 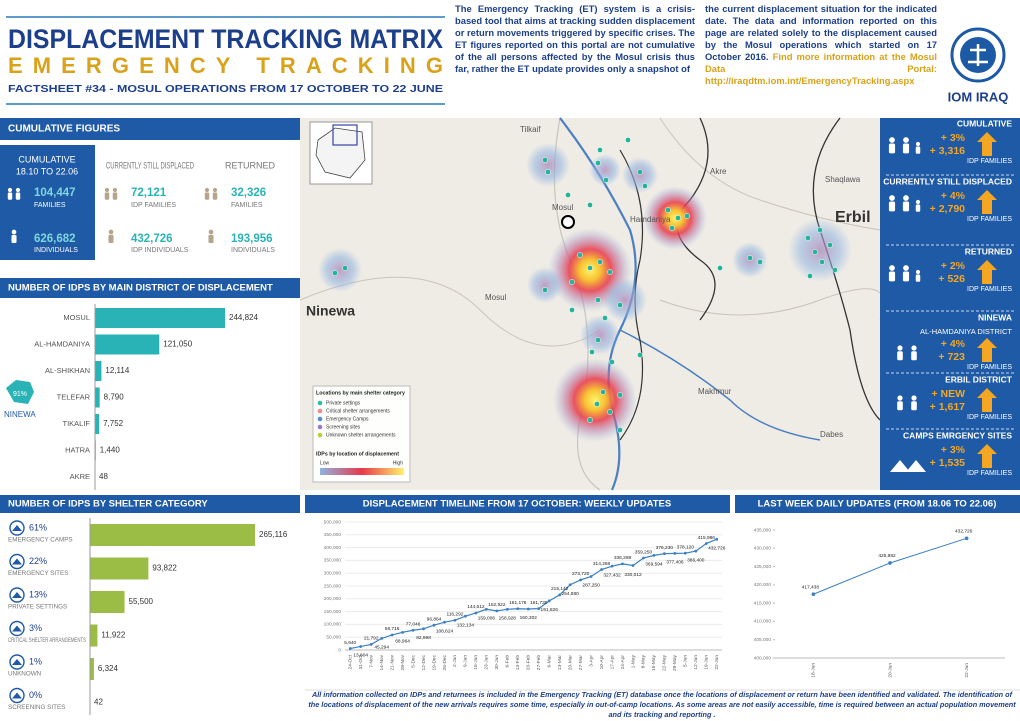 I want to click on figure-label: FAMILIES, so click(x=50, y=205).